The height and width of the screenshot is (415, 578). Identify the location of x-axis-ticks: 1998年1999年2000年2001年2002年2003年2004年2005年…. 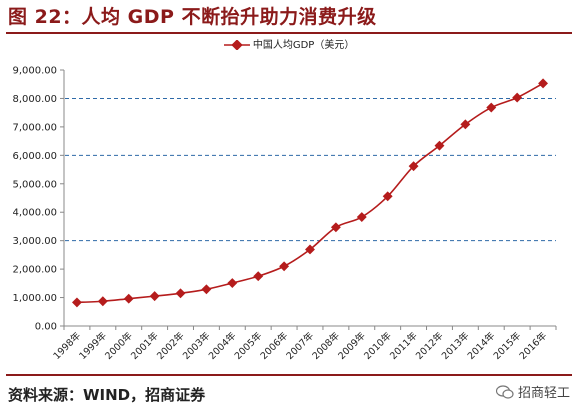
(304, 344).